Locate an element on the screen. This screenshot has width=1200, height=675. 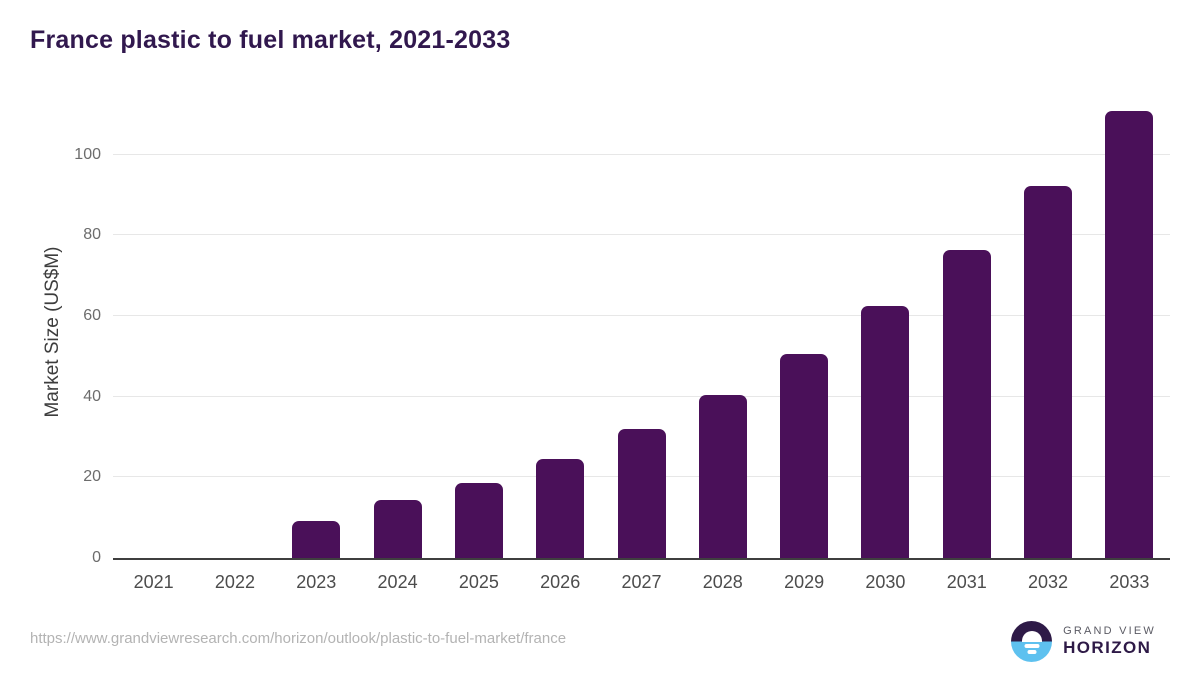
horizon-sun-icon is located at coordinates (1032, 641).